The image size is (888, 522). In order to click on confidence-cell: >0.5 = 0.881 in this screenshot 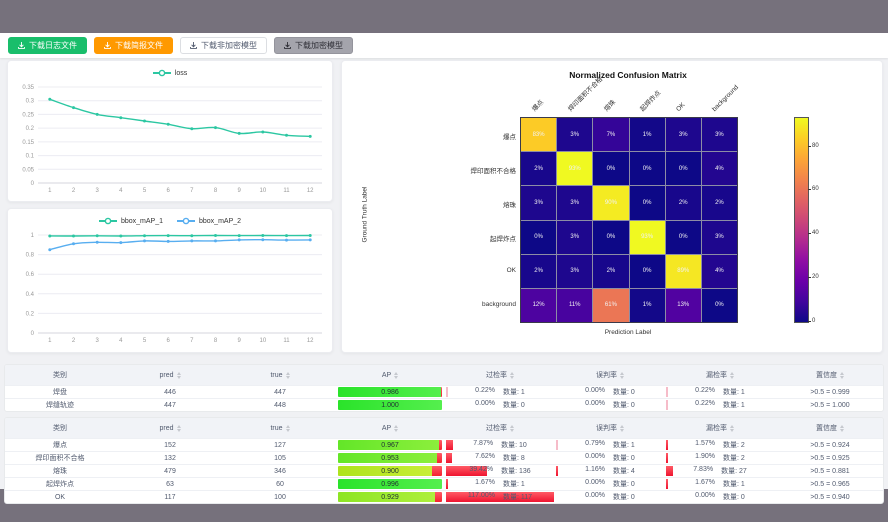, I will do `click(830, 471)`.